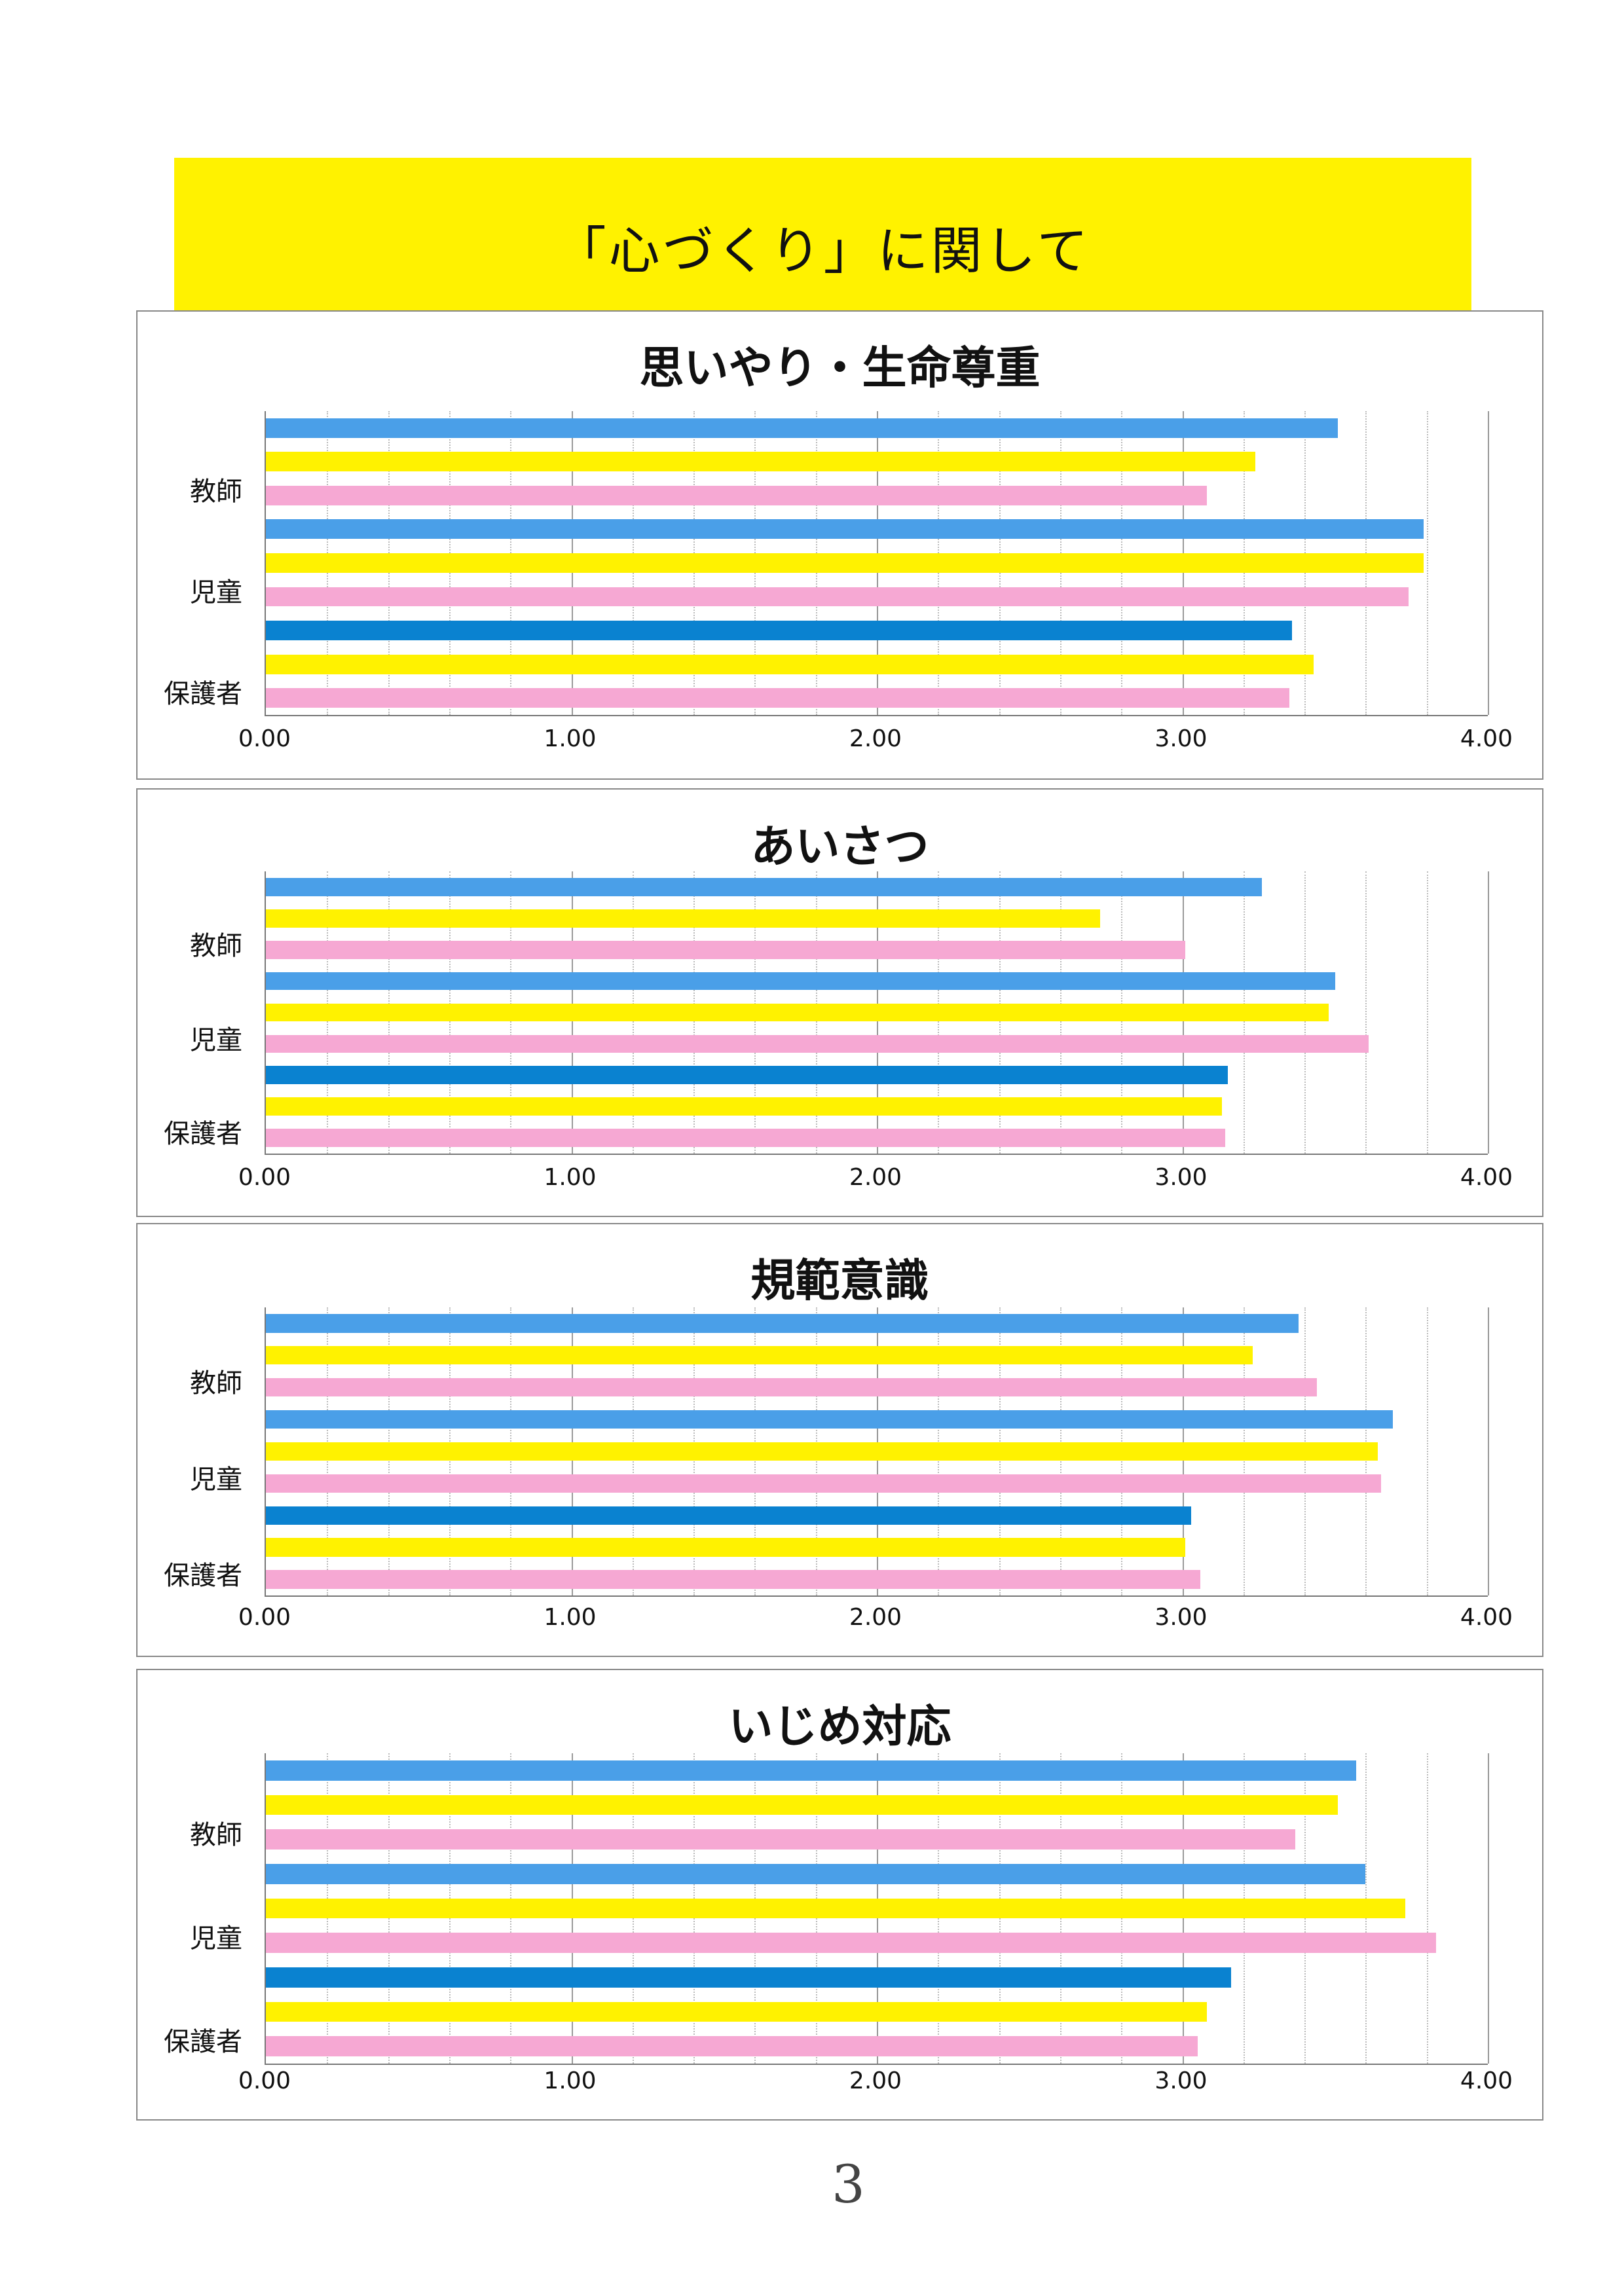 Image resolution: width=1624 pixels, height=2296 pixels. What do you see at coordinates (823, 251) in the screenshot?
I see `section-title: 「心づくり」に関して` at bounding box center [823, 251].